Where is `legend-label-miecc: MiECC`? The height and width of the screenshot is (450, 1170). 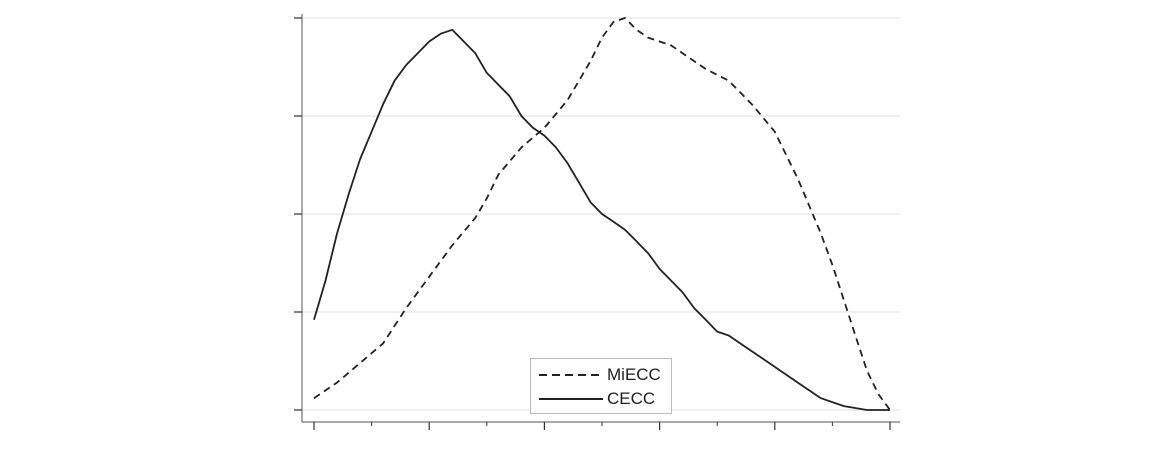 legend-label-miecc: MiECC is located at coordinates (634, 374).